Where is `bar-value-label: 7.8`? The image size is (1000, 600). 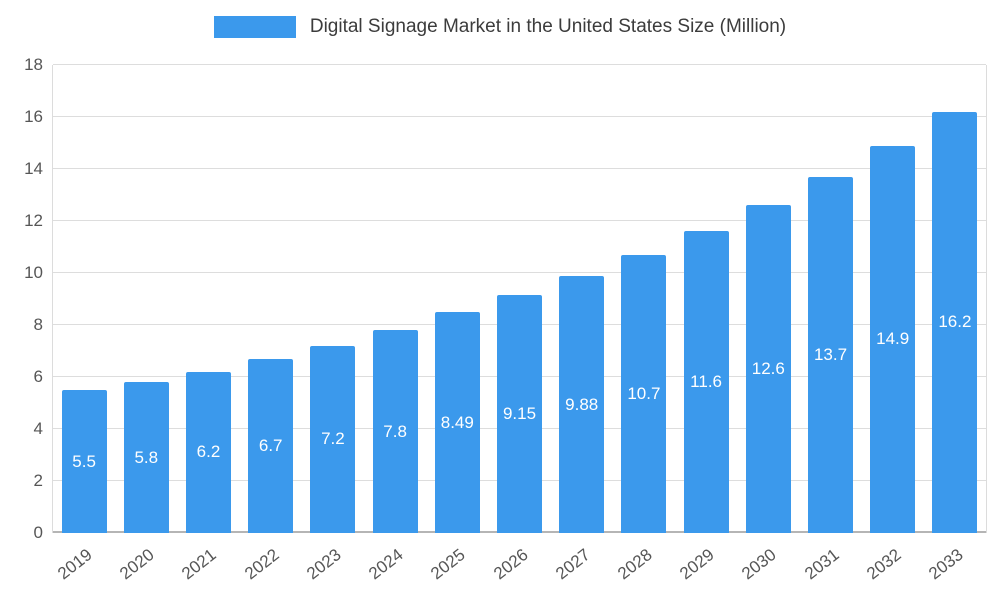
bar-value-label: 7.8 is located at coordinates (395, 431).